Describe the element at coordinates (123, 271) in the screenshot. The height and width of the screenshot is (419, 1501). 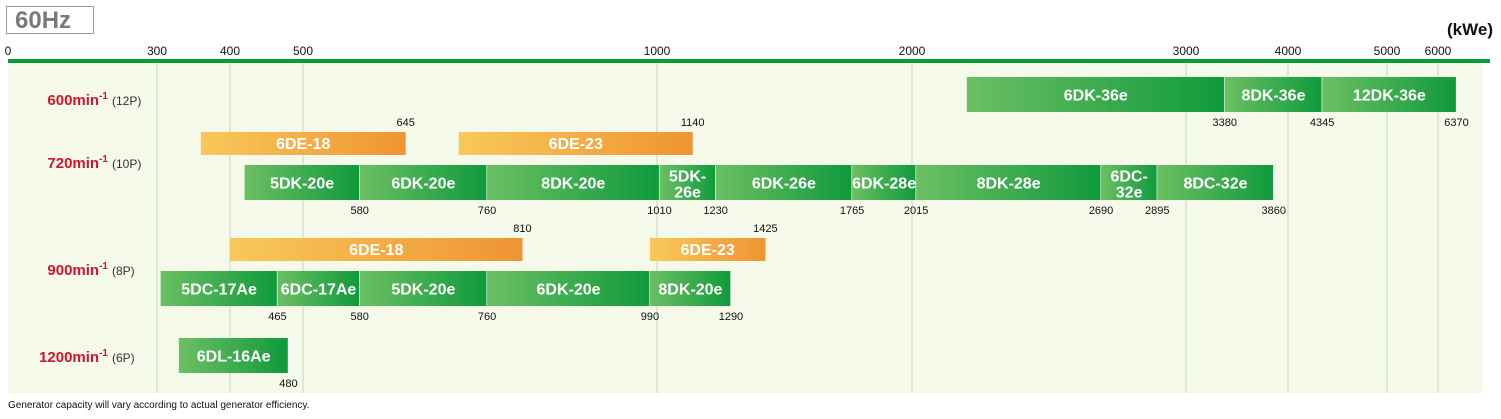
I see `pole-label: (8P)` at that location.